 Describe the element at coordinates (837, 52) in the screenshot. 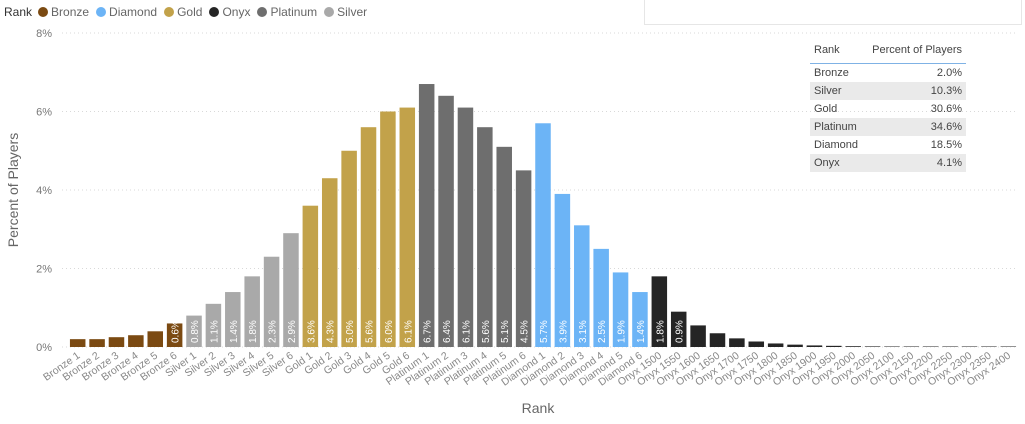

I see `header-rank: Rank` at that location.